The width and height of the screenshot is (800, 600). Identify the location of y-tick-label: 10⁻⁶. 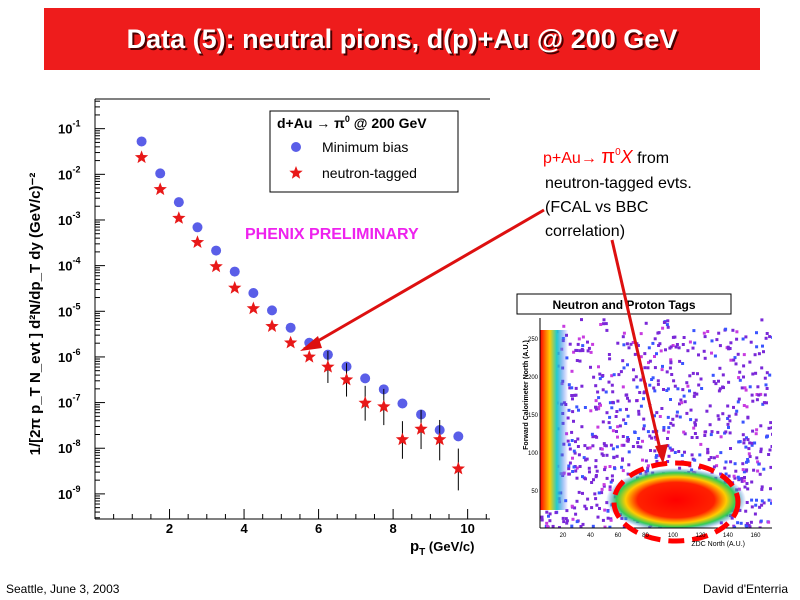
(69, 356).